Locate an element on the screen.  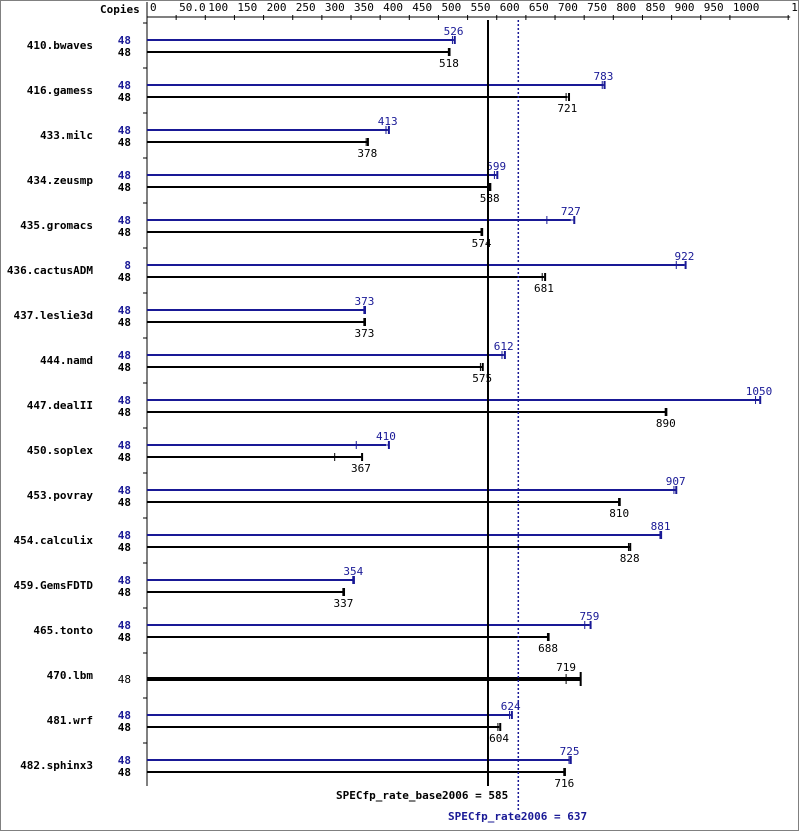
base-value-label: 588 is located at coordinates (490, 198).